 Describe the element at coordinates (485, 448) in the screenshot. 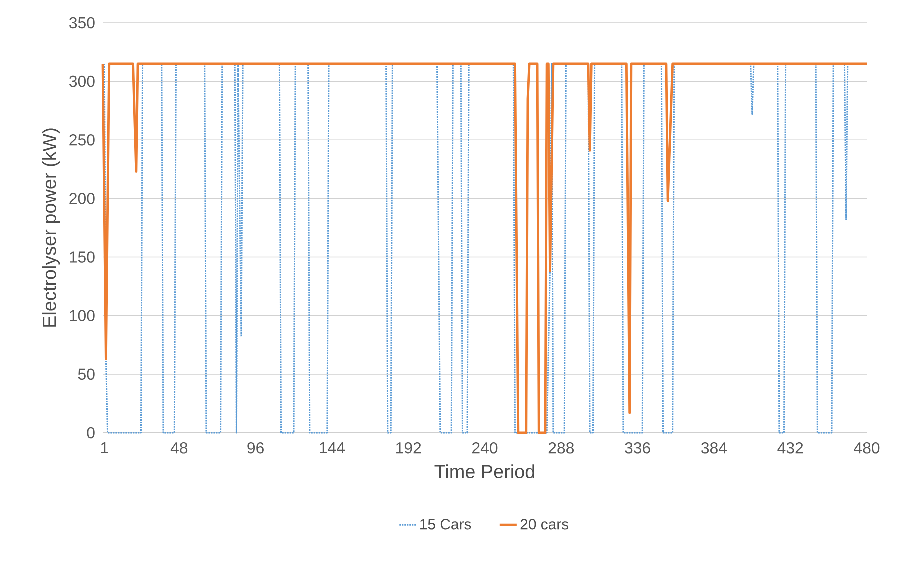

I see `x-tick-label: 240` at that location.